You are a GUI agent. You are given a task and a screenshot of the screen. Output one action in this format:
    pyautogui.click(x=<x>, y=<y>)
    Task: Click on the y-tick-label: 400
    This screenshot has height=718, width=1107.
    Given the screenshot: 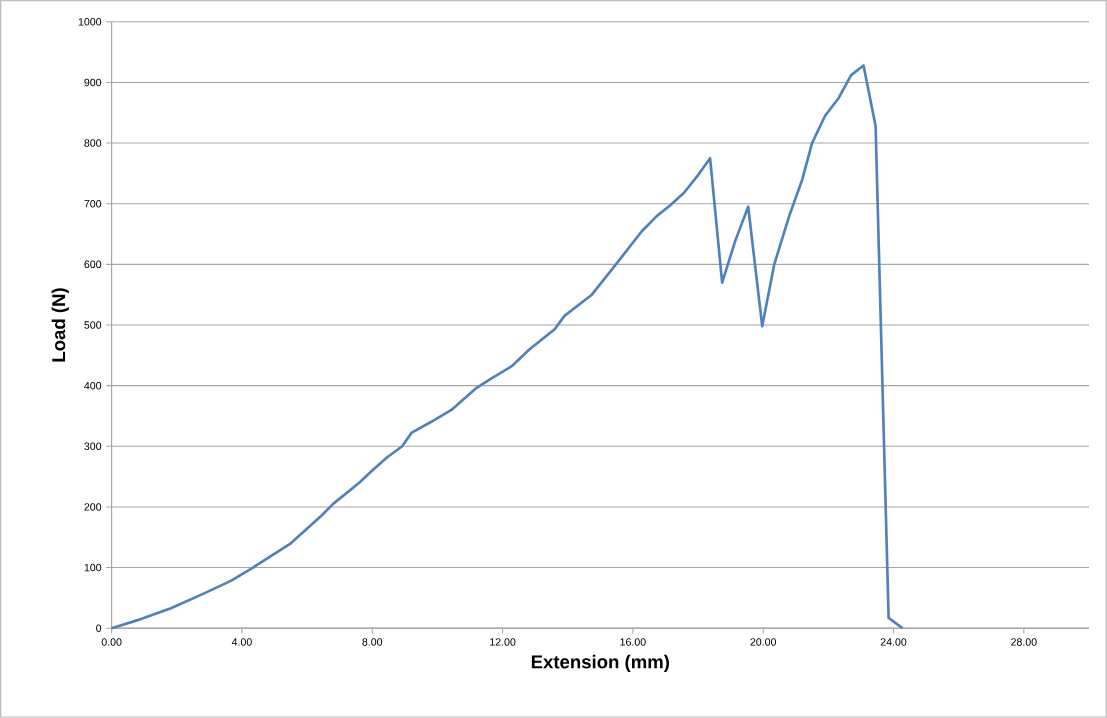 What is the action you would take?
    pyautogui.click(x=93, y=386)
    